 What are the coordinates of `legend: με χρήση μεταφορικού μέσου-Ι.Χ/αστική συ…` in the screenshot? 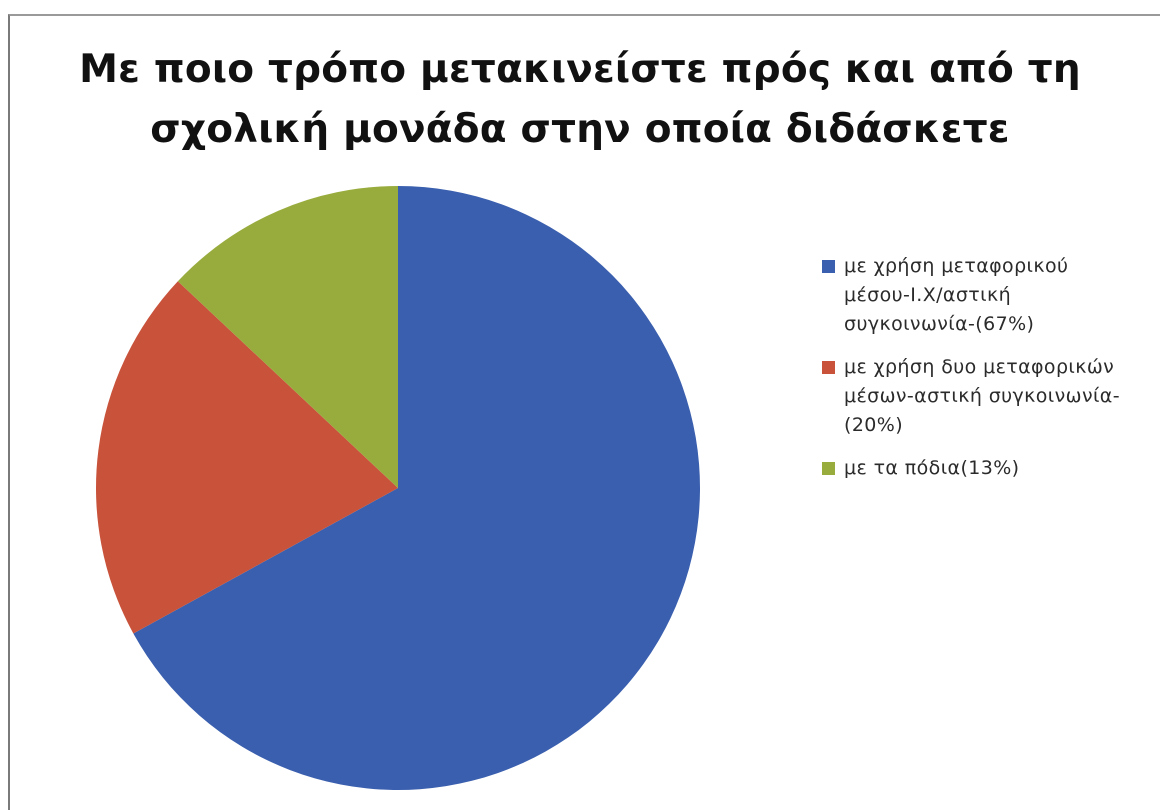 It's located at (987, 374).